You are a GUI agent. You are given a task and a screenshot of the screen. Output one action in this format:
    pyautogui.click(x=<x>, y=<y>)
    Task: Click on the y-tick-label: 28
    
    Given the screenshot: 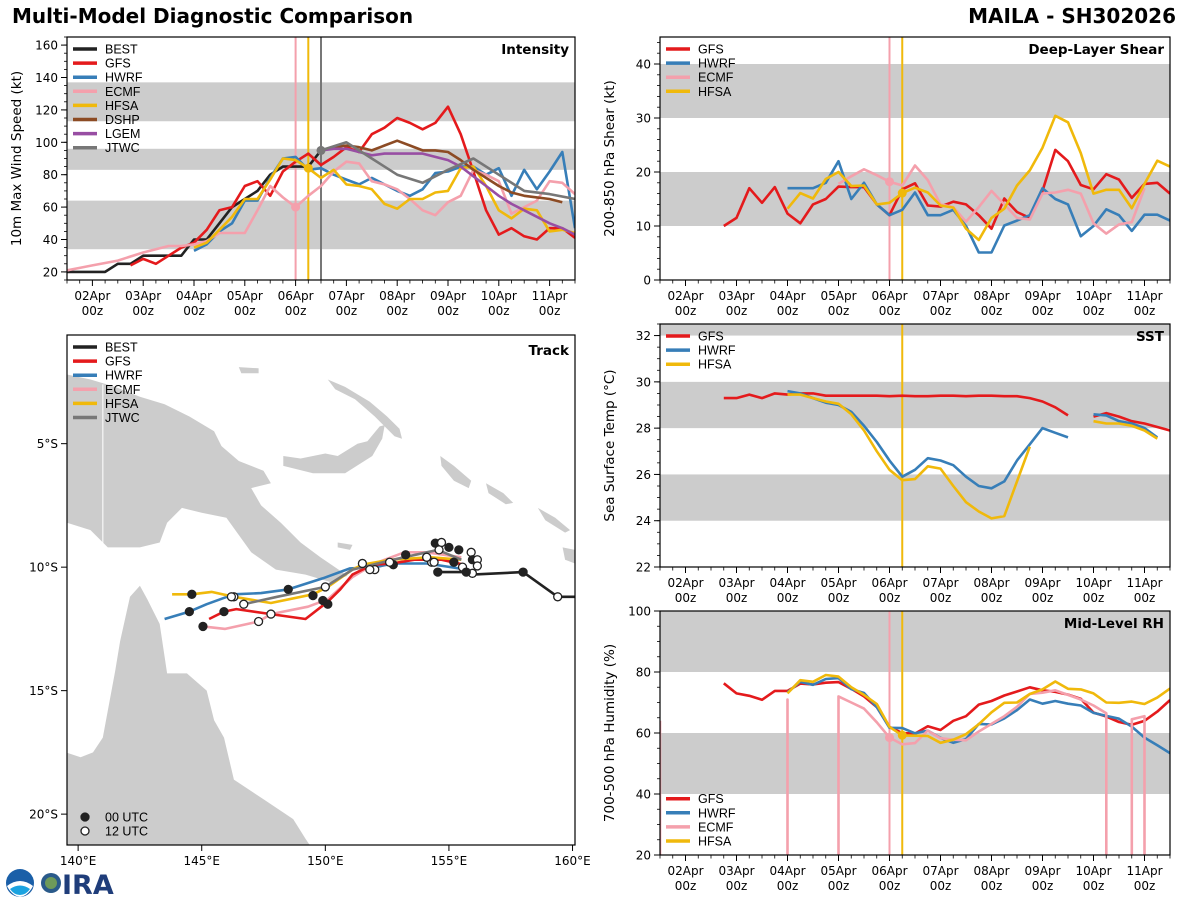 What is the action you would take?
    pyautogui.click(x=643, y=429)
    